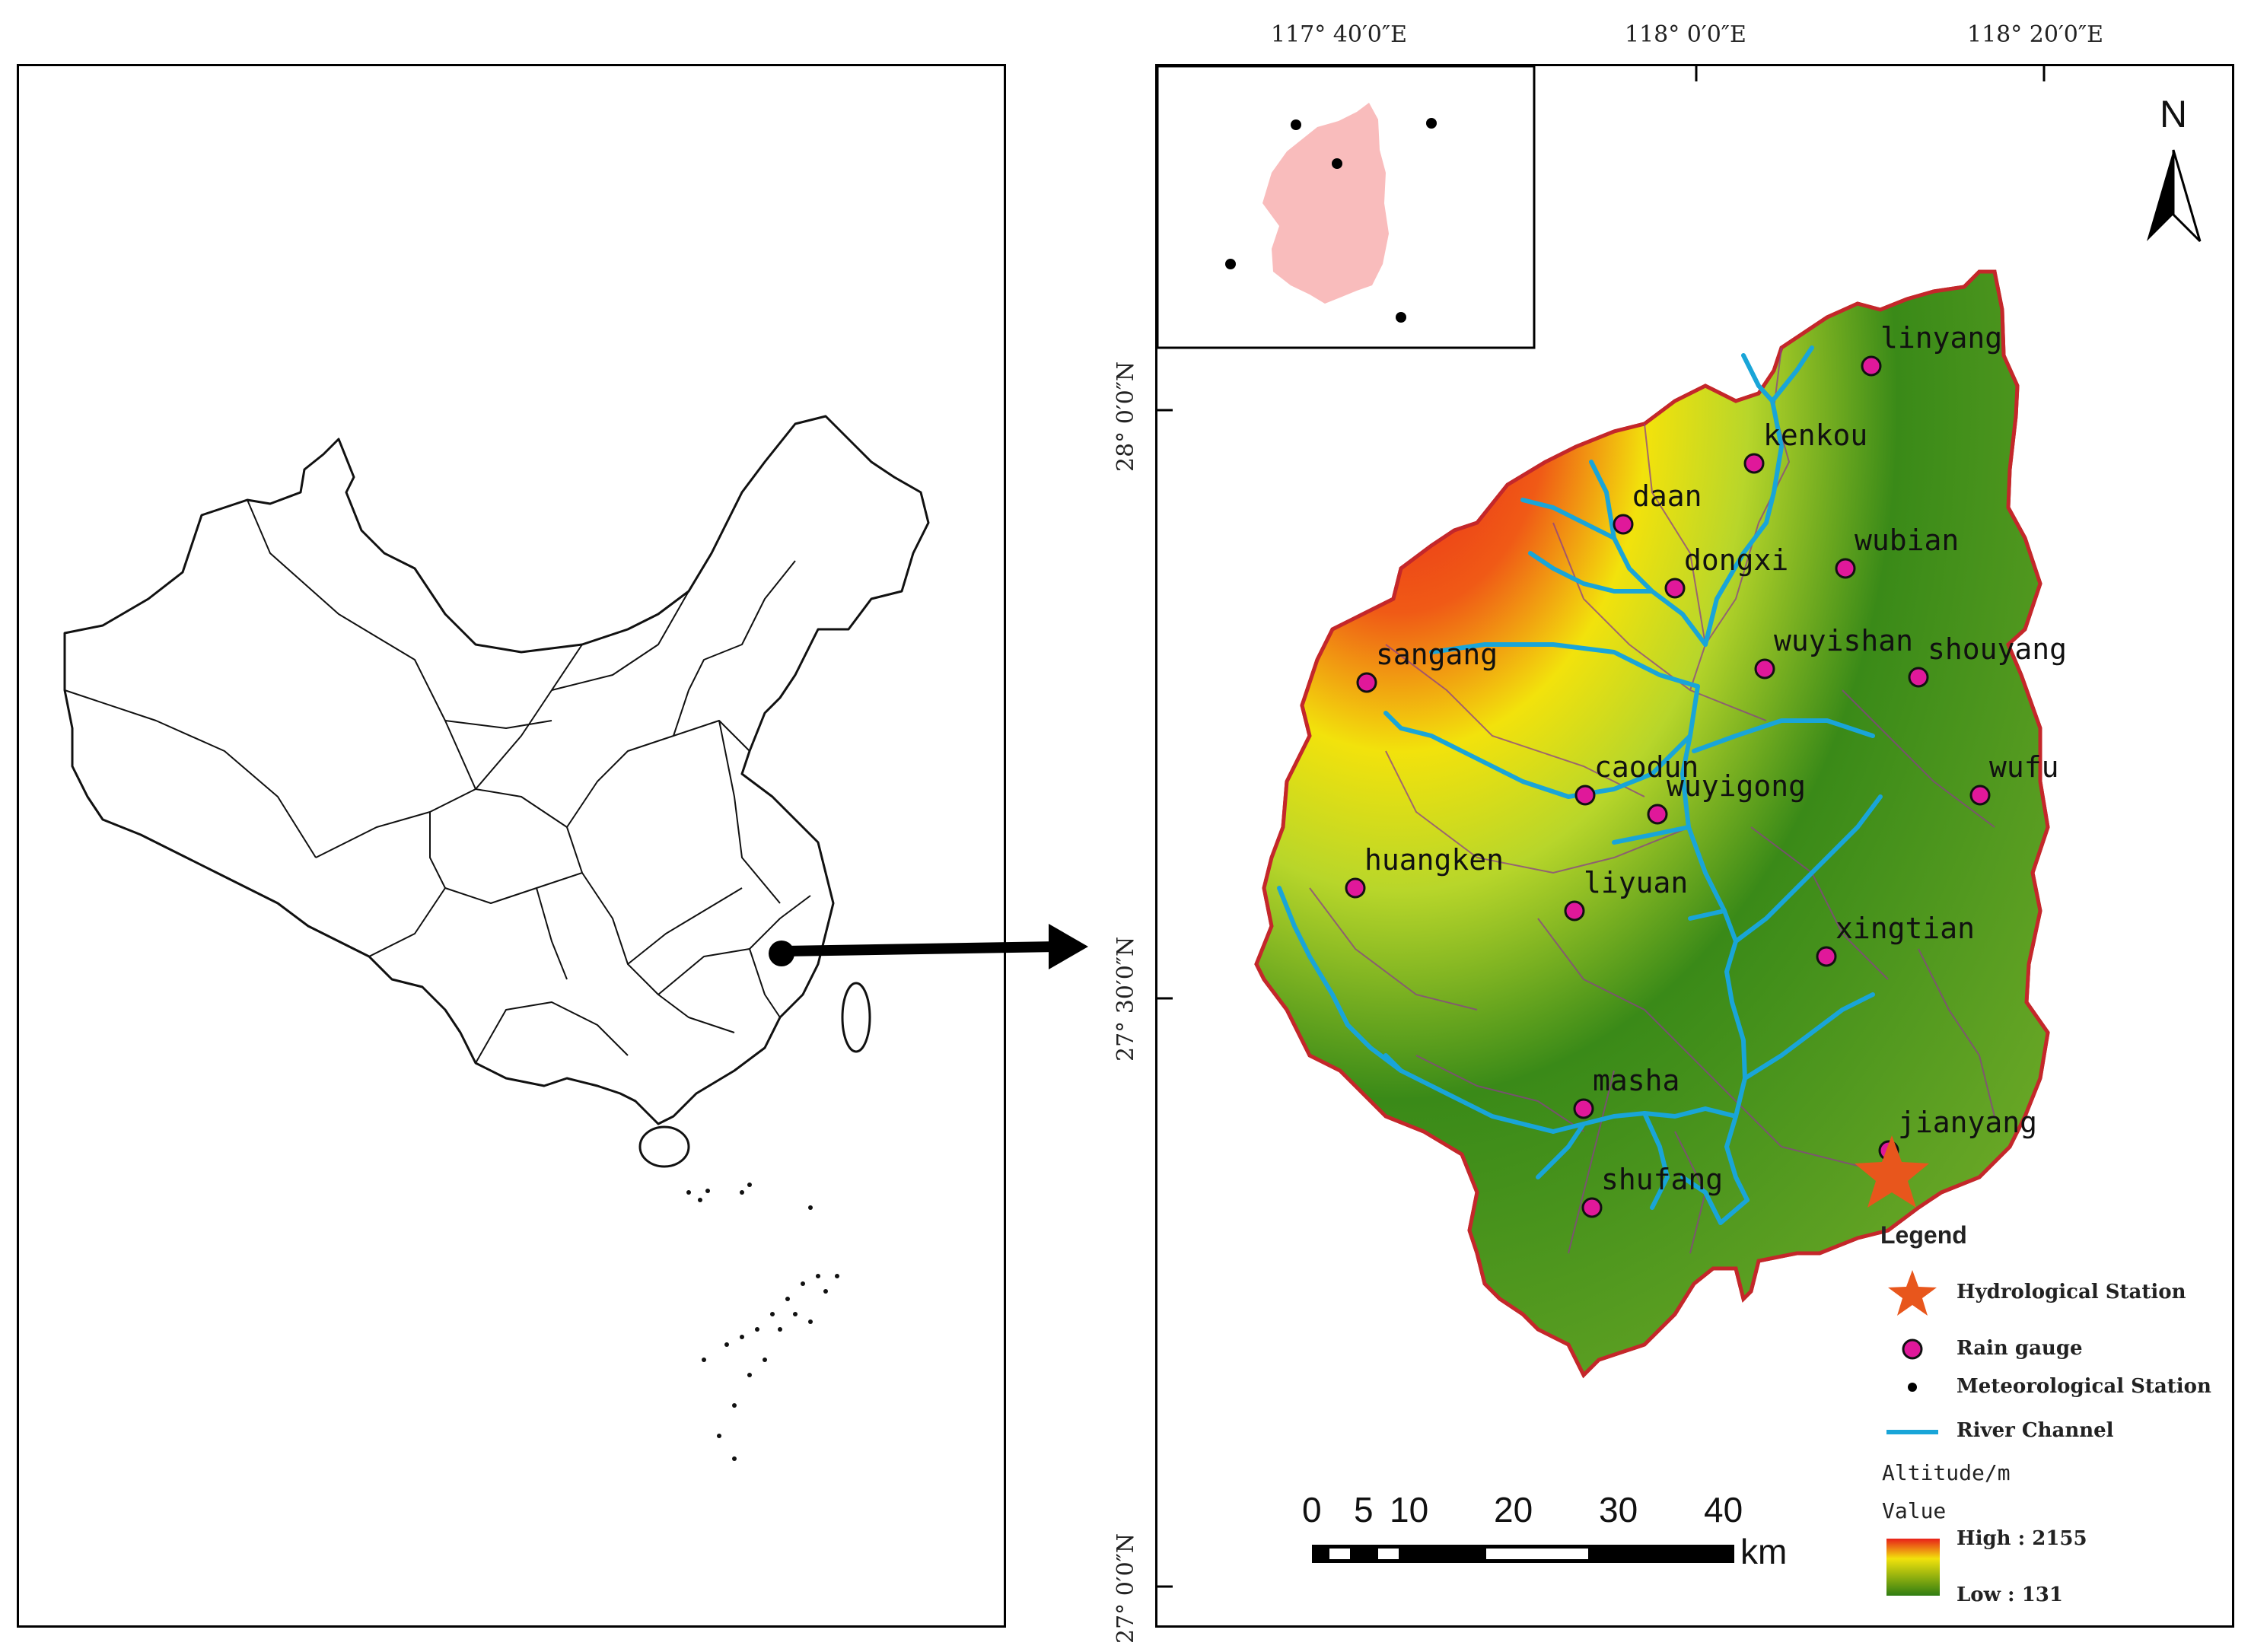 This screenshot has width=2251, height=1652. Describe the element at coordinates (1923, 1235) in the screenshot. I see `legend-title: Legend` at that location.